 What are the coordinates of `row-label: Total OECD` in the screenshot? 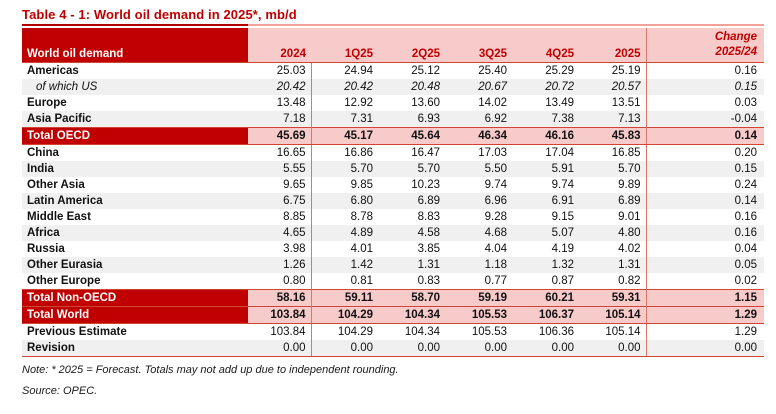 It's located at (135, 135).